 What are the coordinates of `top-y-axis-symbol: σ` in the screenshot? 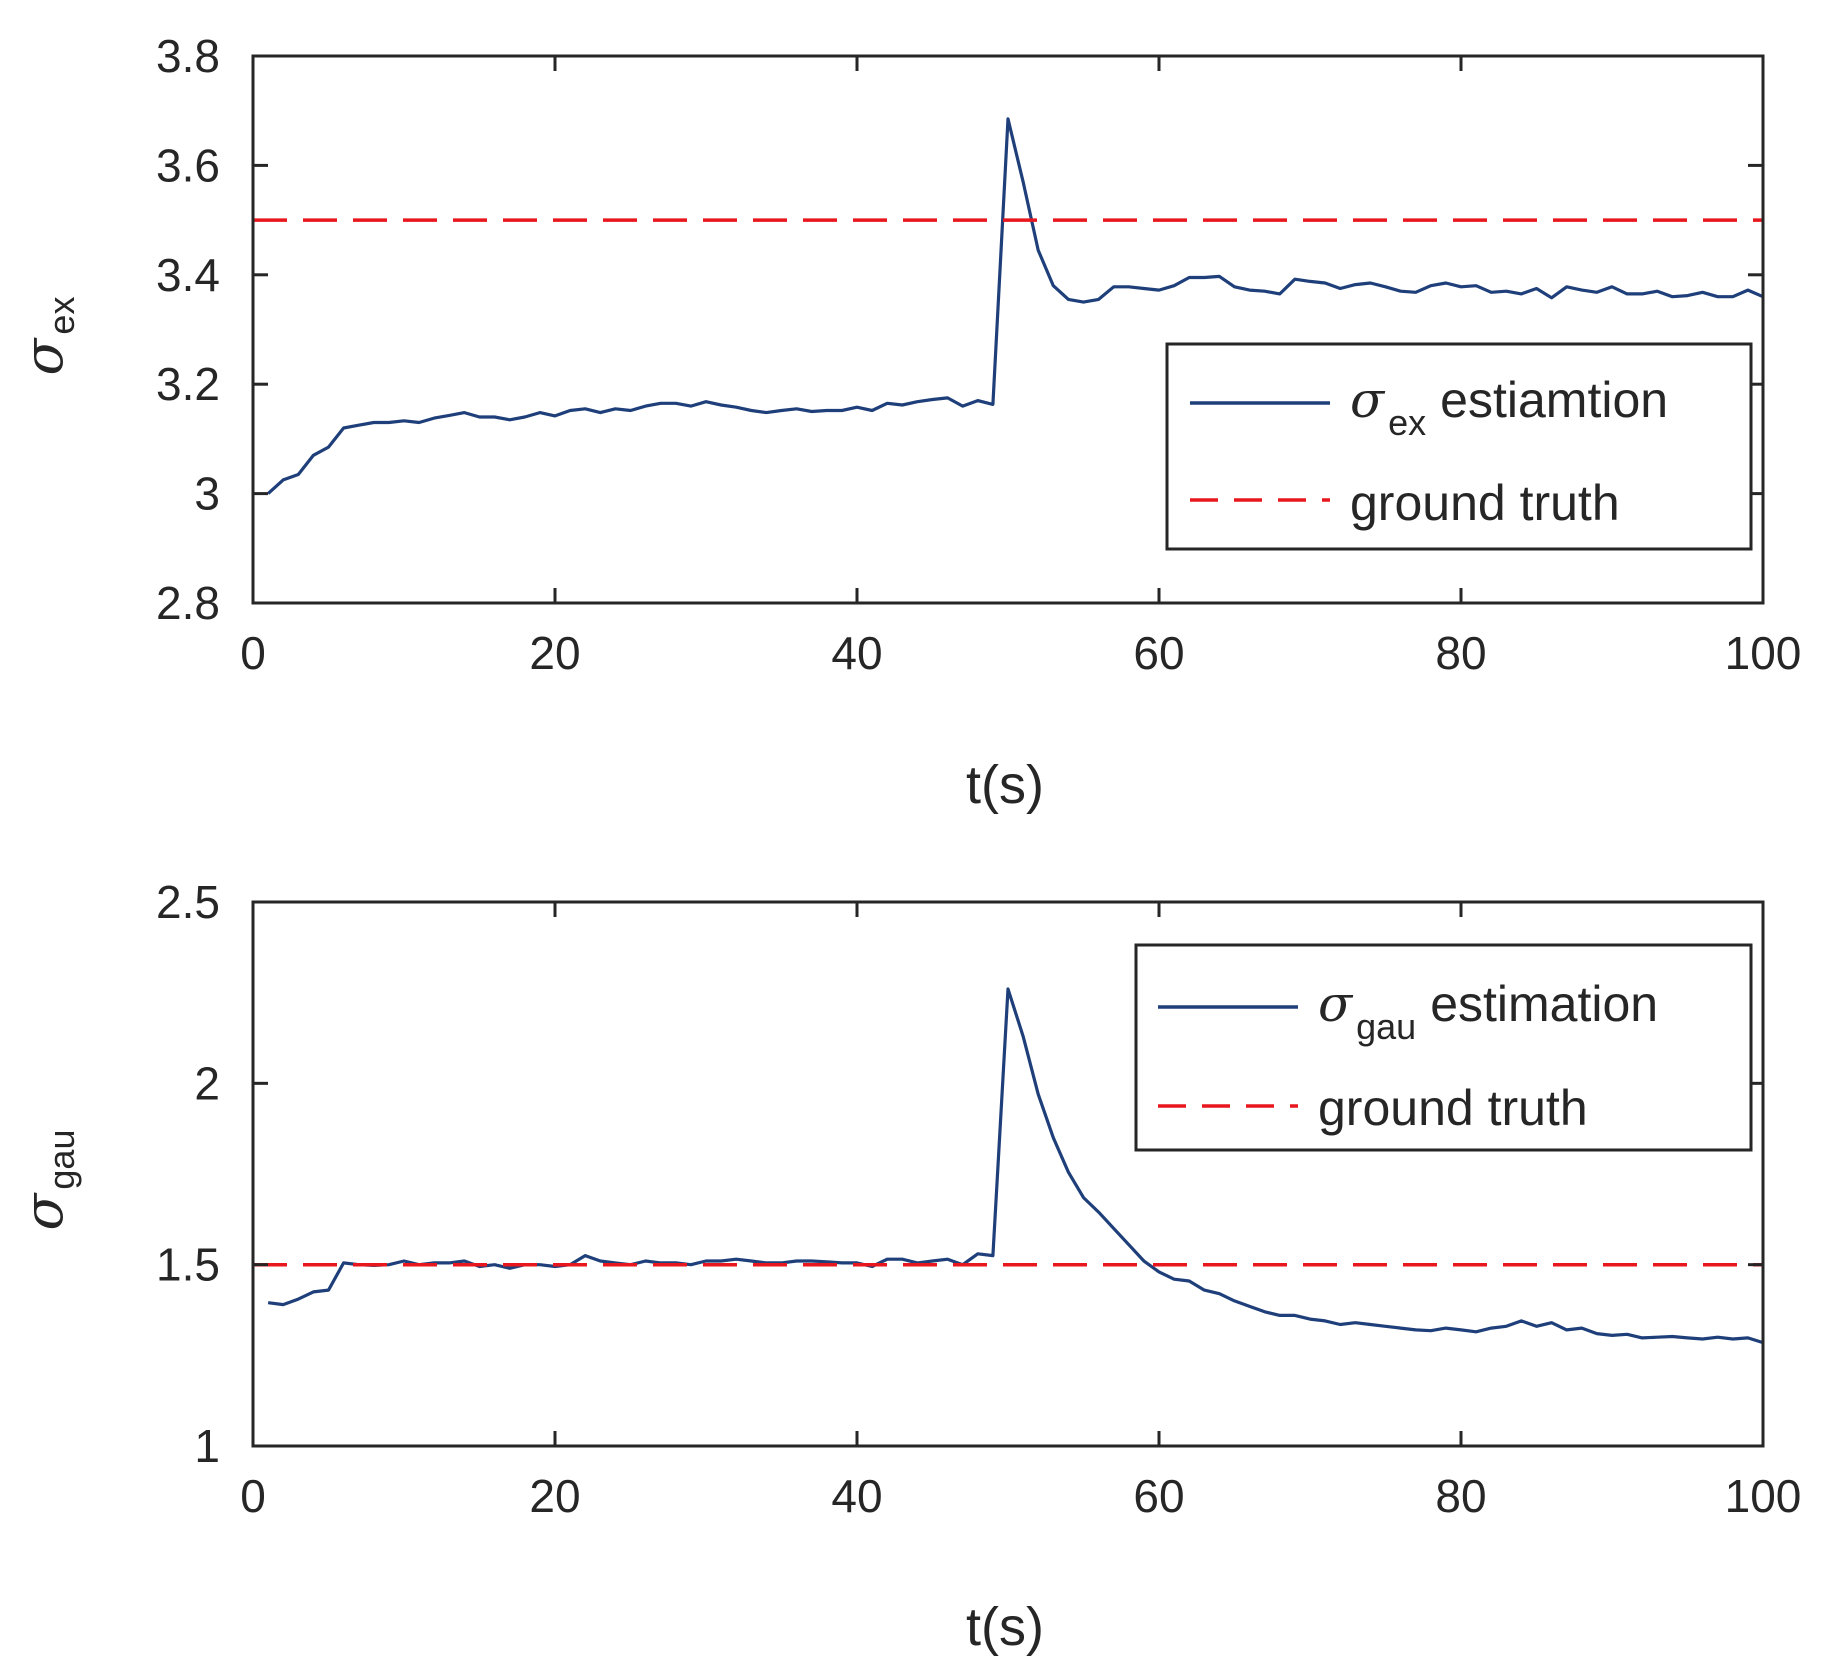 It's located at (43, 355).